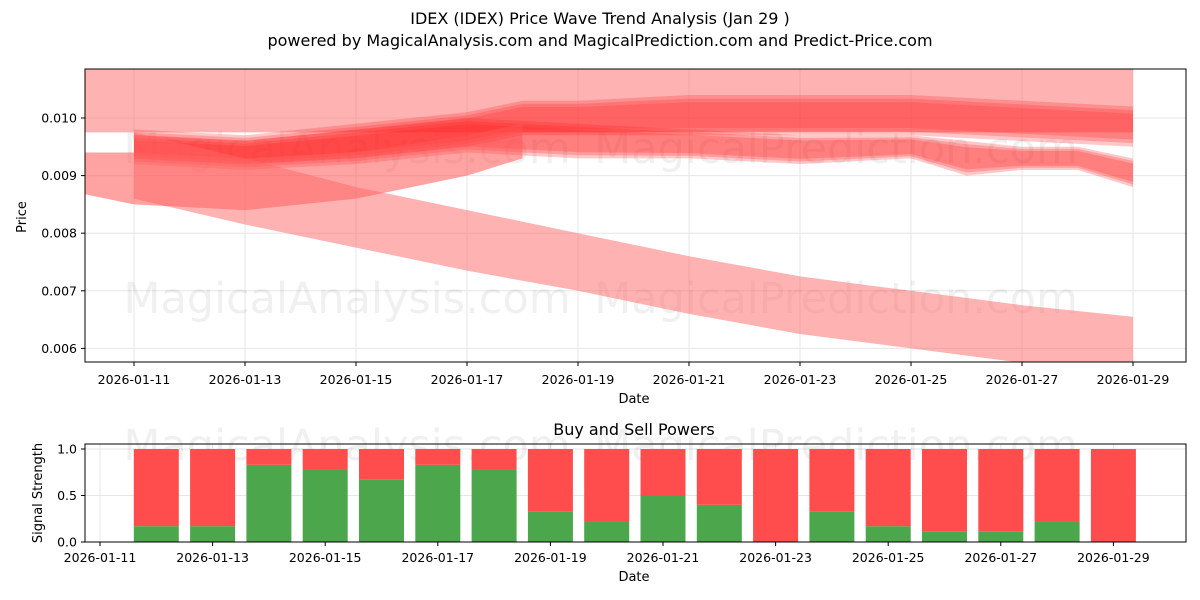 The width and height of the screenshot is (1200, 600). I want to click on signal-x-axis-label: Date, so click(633, 577).